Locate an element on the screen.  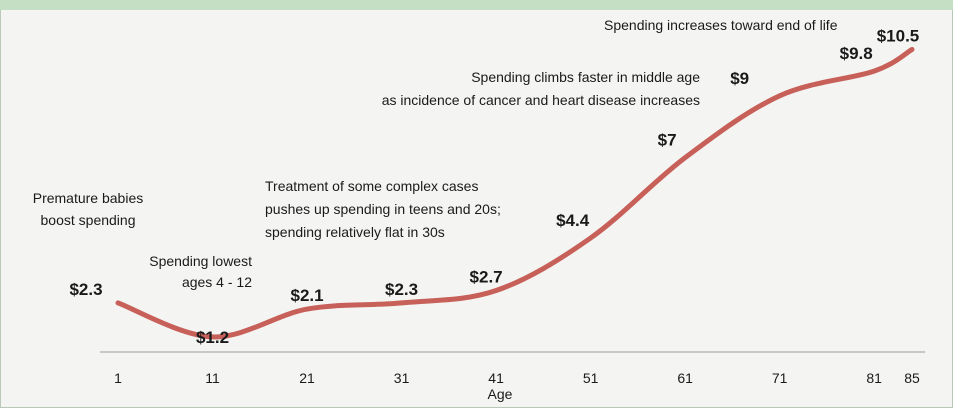
annotation: Spending lowest is located at coordinates (200, 261).